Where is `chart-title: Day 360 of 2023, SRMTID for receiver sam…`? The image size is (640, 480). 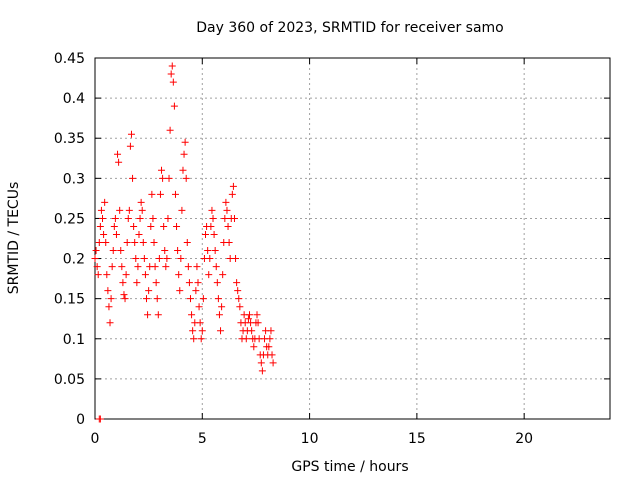
chart-title: Day 360 of 2023, SRMTID for receiver sam… is located at coordinates (350, 28).